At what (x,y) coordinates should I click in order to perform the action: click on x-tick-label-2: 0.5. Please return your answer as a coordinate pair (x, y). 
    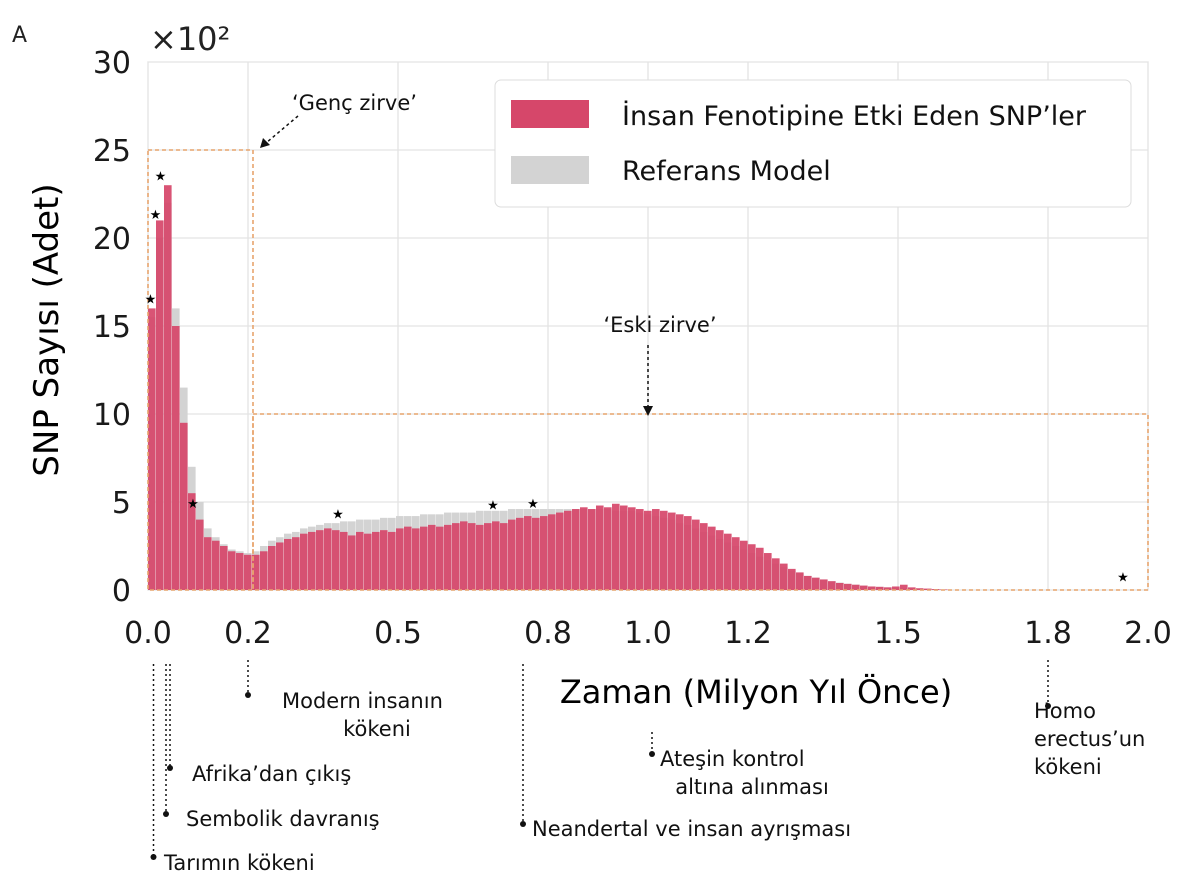
    Looking at the image, I should click on (398, 633).